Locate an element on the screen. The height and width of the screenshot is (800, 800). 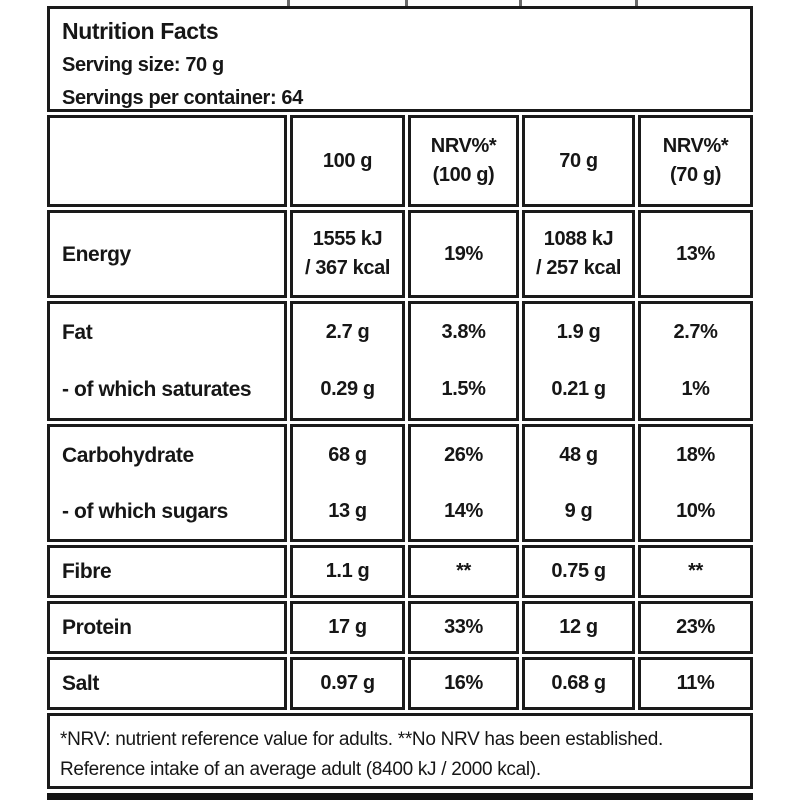
salt-nrv-70g: 11% is located at coordinates (695, 683).